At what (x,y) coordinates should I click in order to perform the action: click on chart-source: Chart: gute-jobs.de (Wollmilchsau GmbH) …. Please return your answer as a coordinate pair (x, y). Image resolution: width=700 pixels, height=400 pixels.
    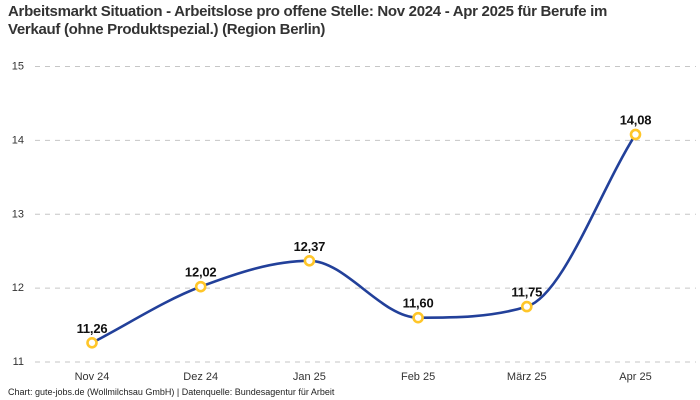
    Looking at the image, I should click on (171, 392).